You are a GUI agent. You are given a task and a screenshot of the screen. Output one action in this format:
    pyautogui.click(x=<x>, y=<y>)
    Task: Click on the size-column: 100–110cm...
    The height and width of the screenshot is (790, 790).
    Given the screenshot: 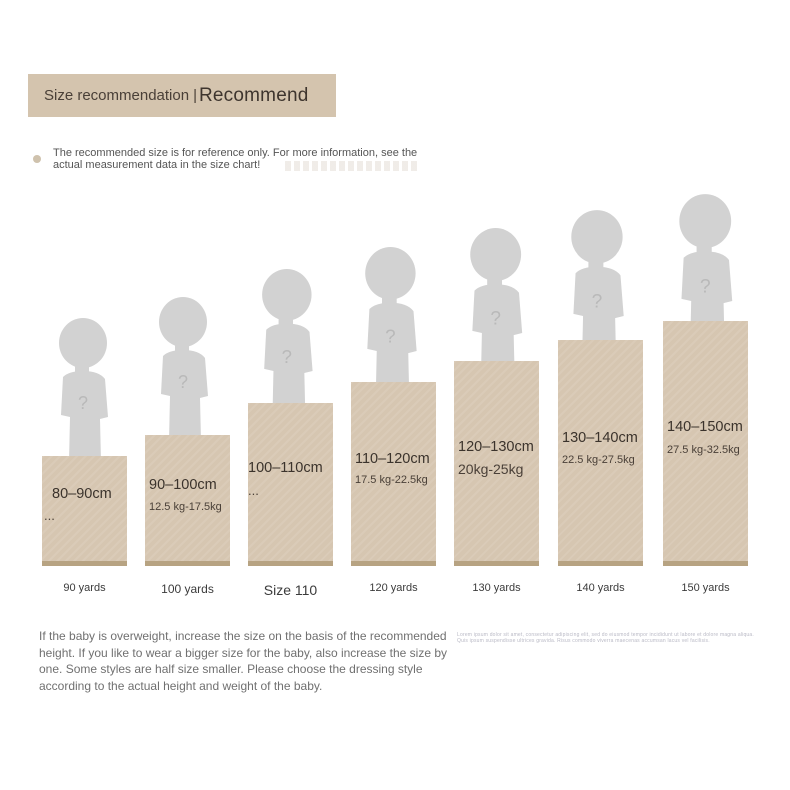 What is the action you would take?
    pyautogui.click(x=290, y=484)
    